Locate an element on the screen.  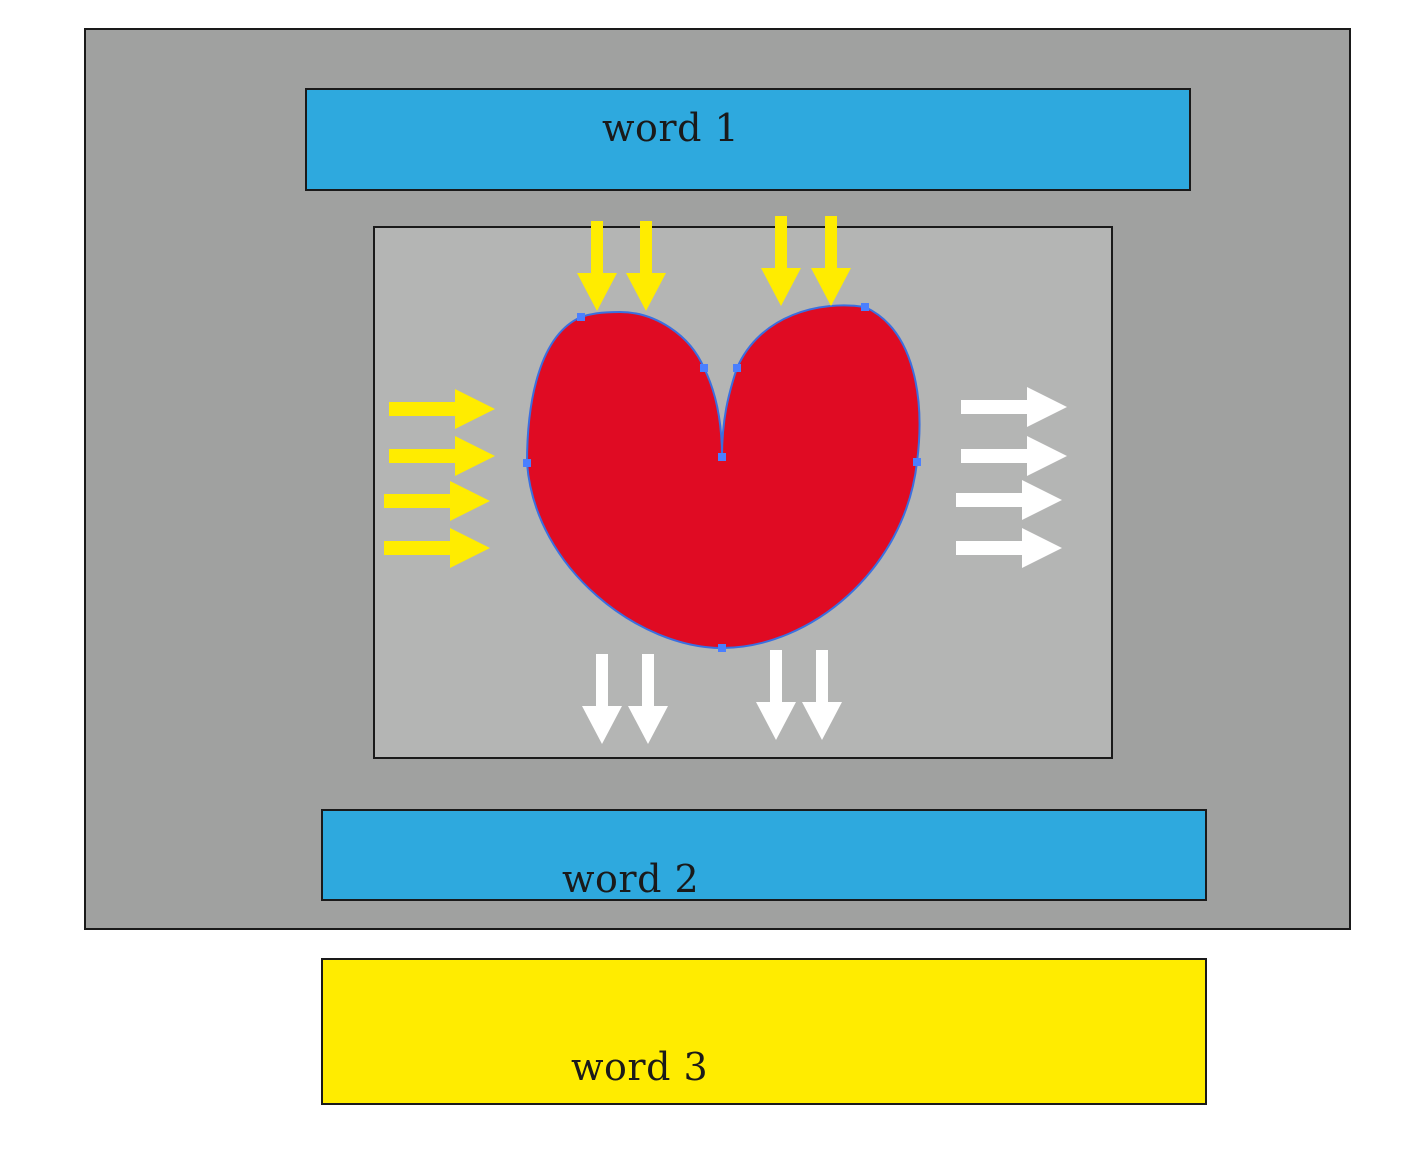
top-banner: word 1 is located at coordinates (748, 139).